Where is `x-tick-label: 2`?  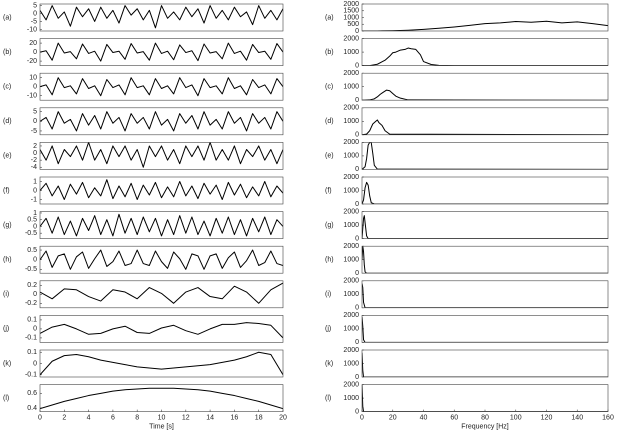 x-tick-label: 2 is located at coordinates (64, 417).